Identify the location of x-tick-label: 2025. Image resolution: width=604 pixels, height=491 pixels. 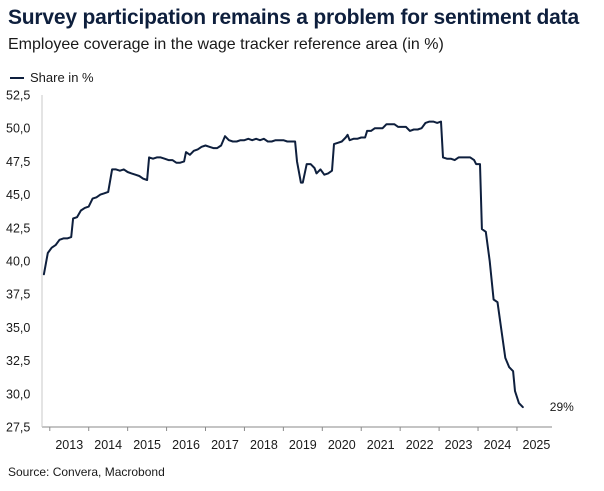
(537, 445).